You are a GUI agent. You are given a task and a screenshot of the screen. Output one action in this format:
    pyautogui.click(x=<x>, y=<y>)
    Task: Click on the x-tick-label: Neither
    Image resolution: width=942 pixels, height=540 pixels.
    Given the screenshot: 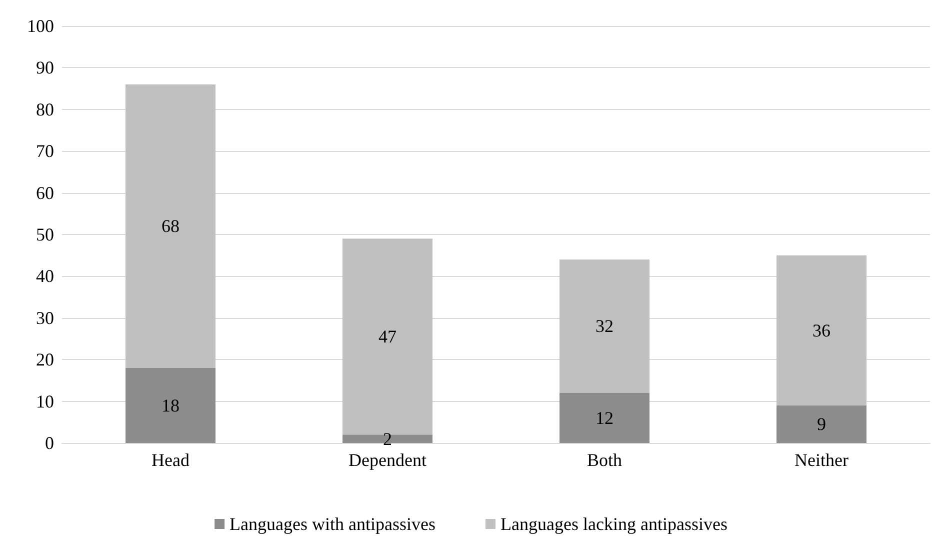 What is the action you would take?
    pyautogui.click(x=821, y=460)
    